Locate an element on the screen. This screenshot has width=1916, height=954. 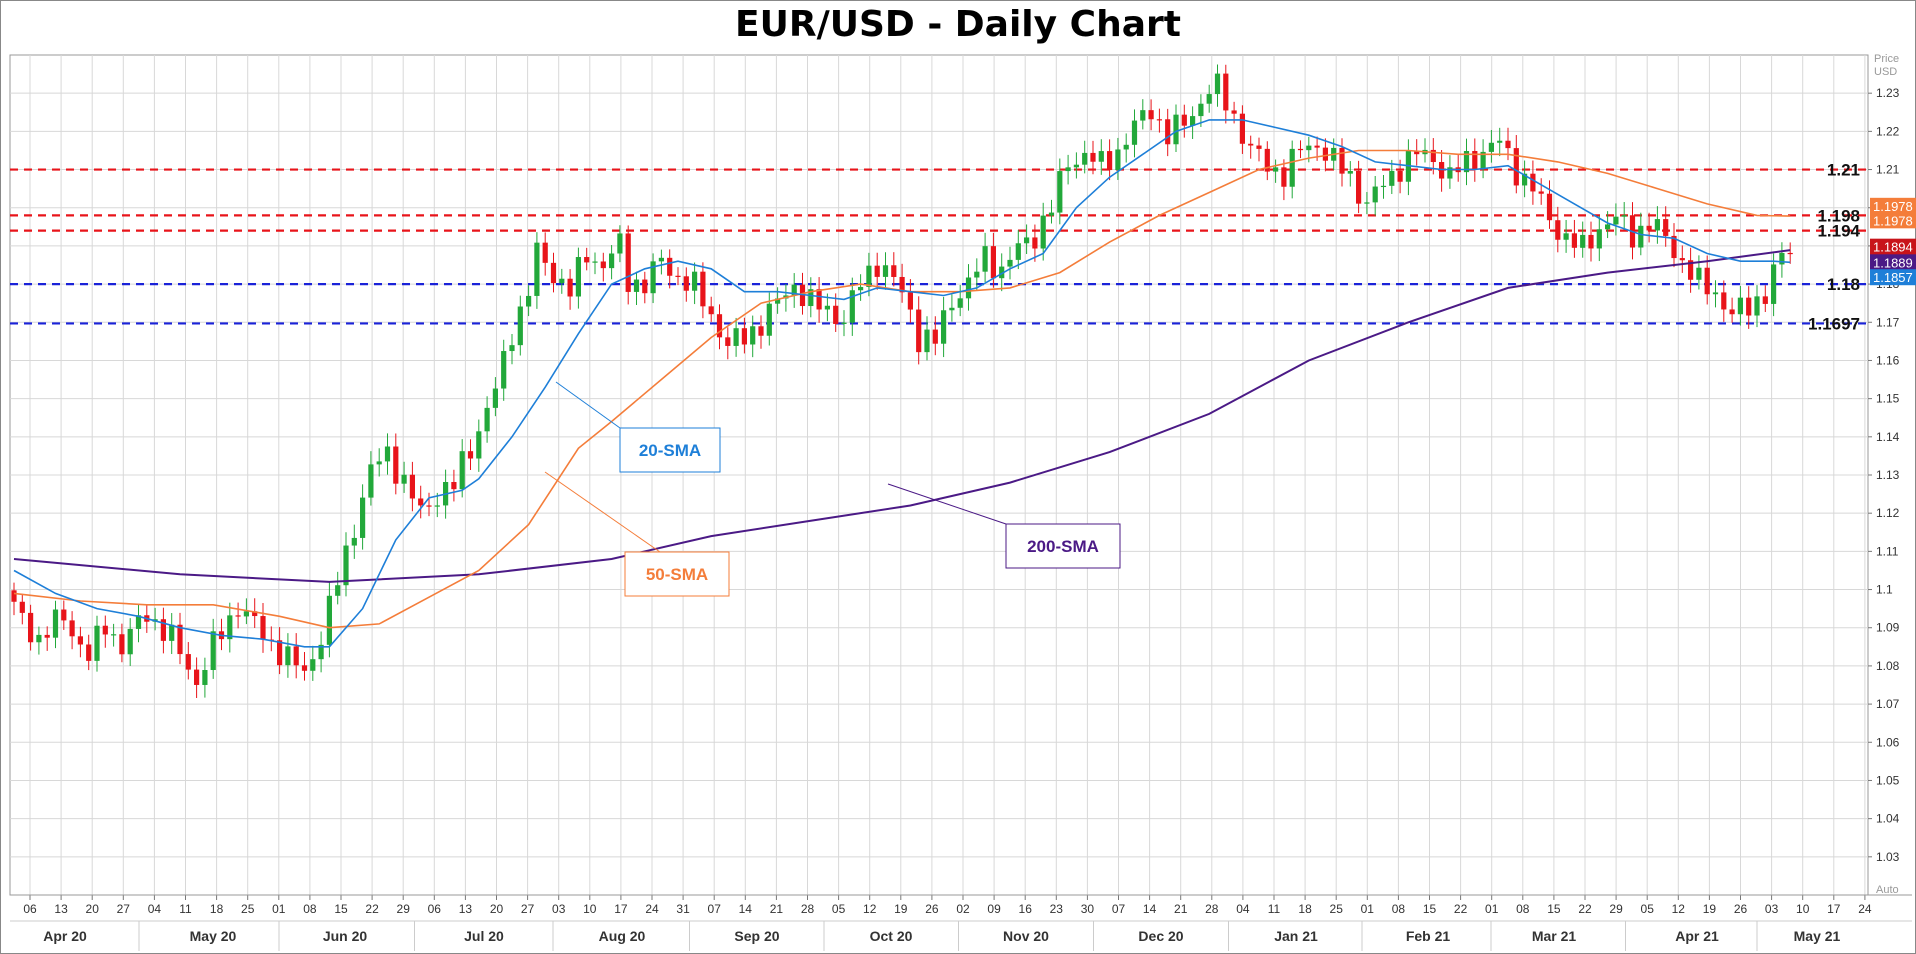
level-label: 1.194 is located at coordinates (1838, 231).